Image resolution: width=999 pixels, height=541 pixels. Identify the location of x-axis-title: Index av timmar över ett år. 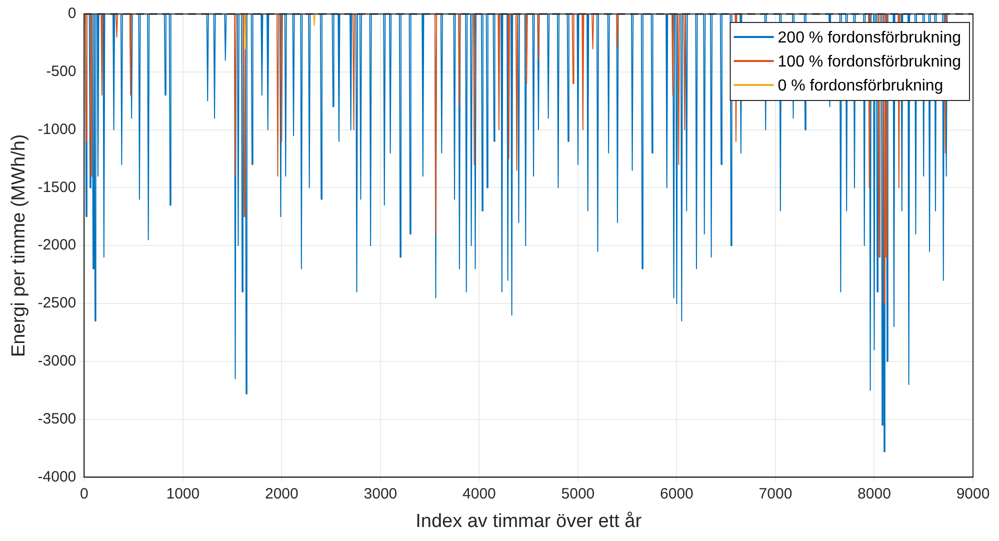
(529, 521).